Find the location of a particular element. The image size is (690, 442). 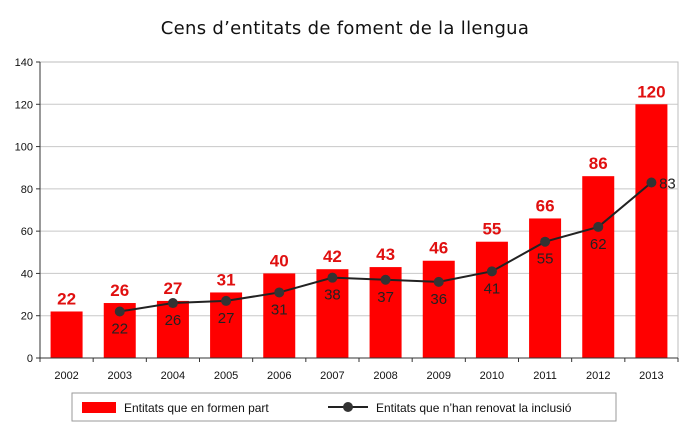

y-tick-label: 80 is located at coordinates (27, 190).